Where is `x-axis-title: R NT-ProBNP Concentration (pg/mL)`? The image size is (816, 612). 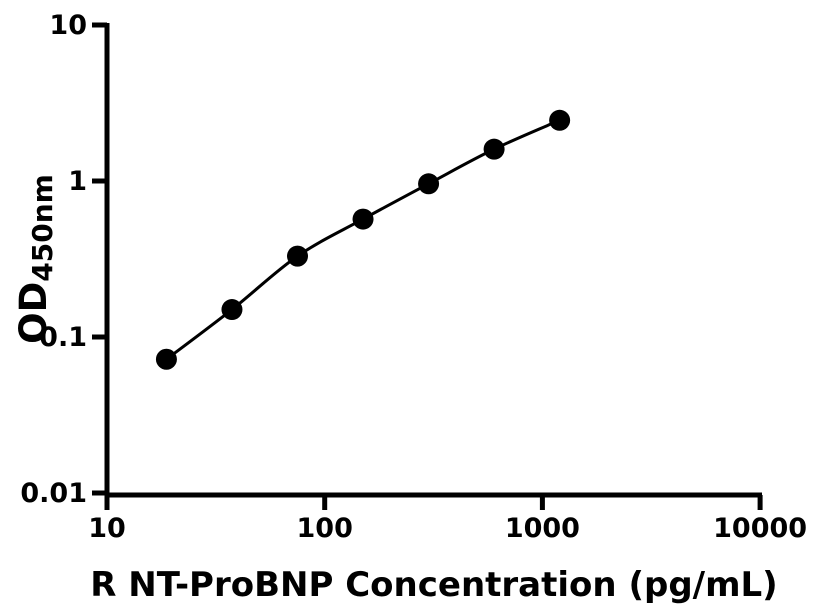 x-axis-title: R NT-ProBNP Concentration (pg/mL) is located at coordinates (433, 585).